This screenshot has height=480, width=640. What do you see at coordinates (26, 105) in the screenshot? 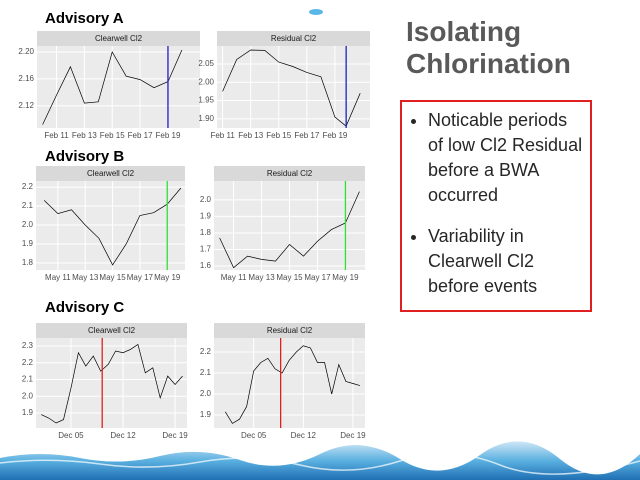
I see `y-tick-label: 2.12` at bounding box center [26, 105].